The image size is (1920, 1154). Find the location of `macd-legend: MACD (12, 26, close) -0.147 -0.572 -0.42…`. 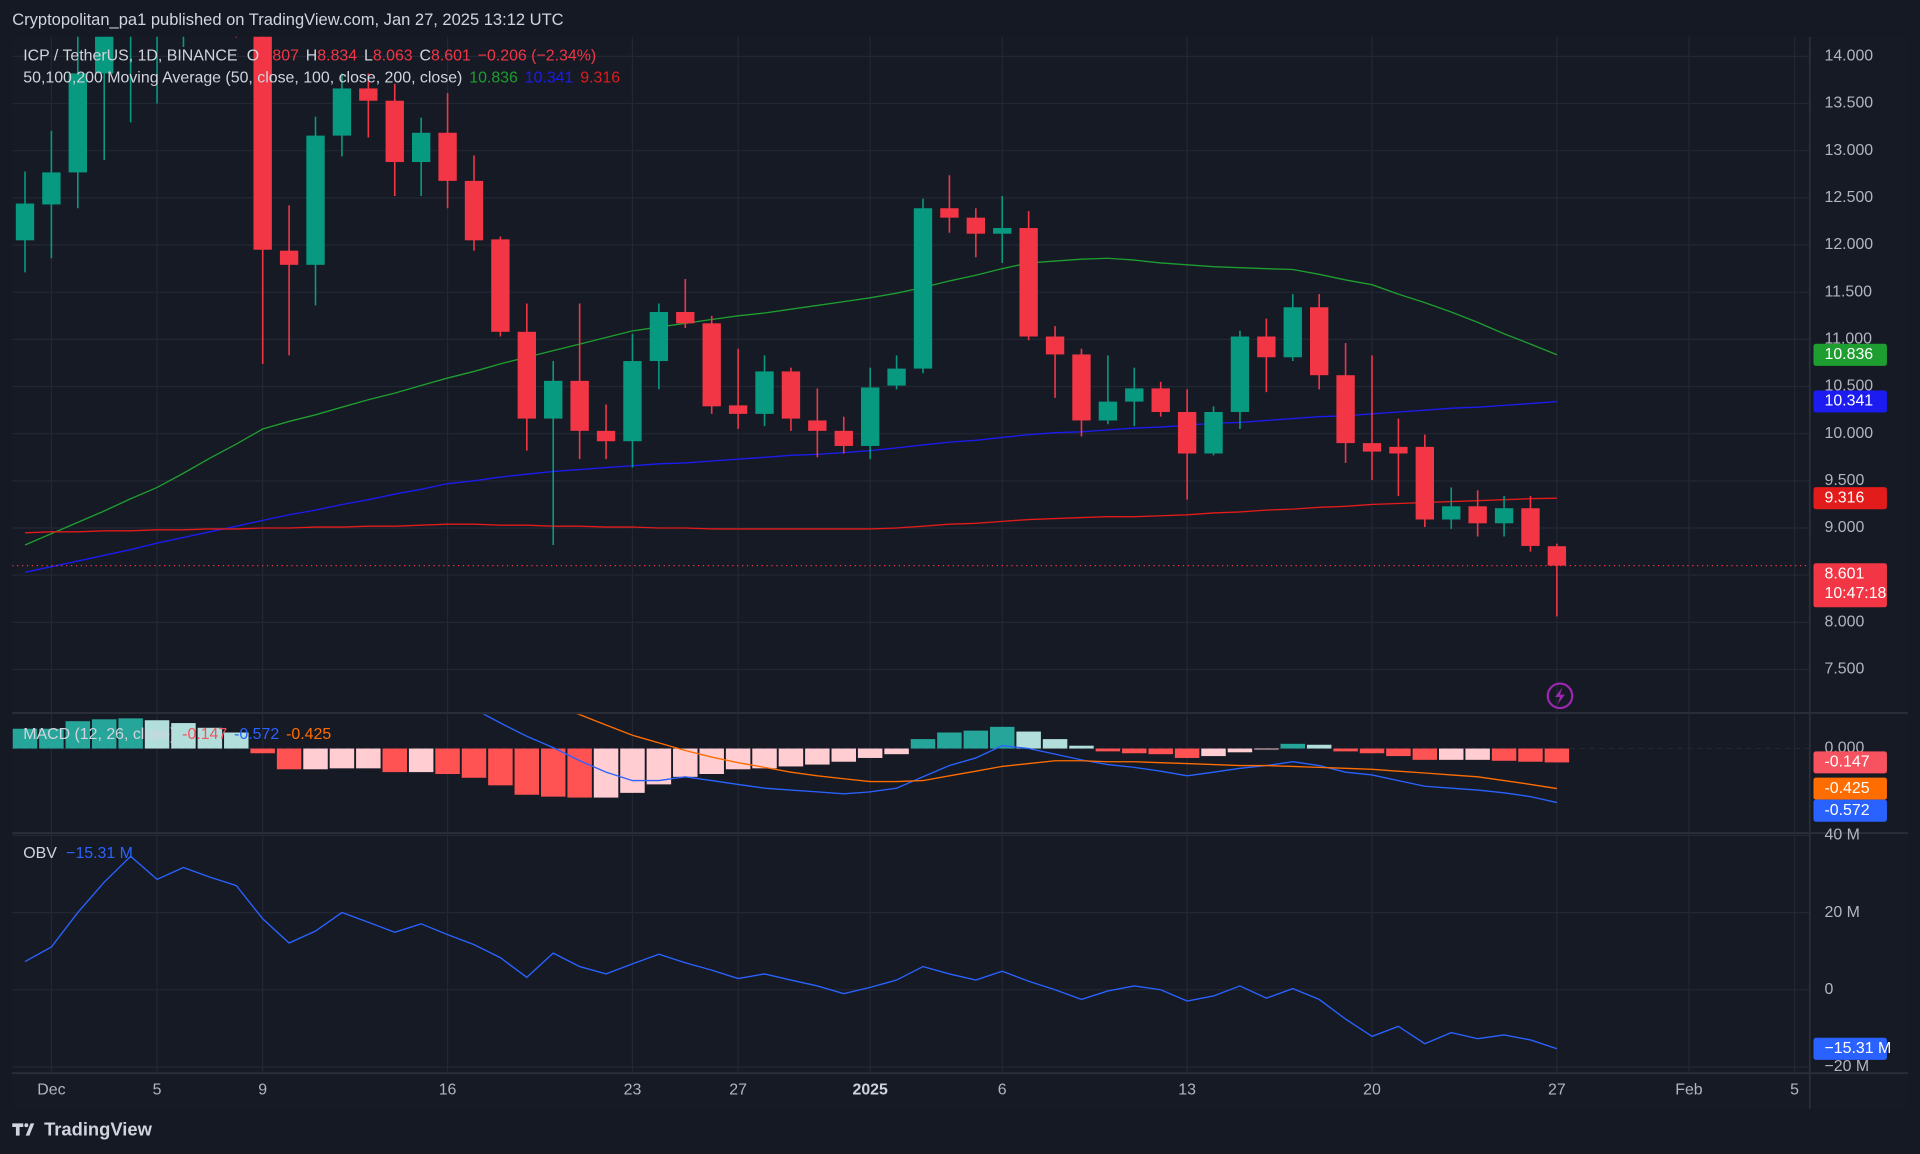

macd-legend: MACD (12, 26, close) -0.147 -0.572 -0.42… is located at coordinates (177, 734).